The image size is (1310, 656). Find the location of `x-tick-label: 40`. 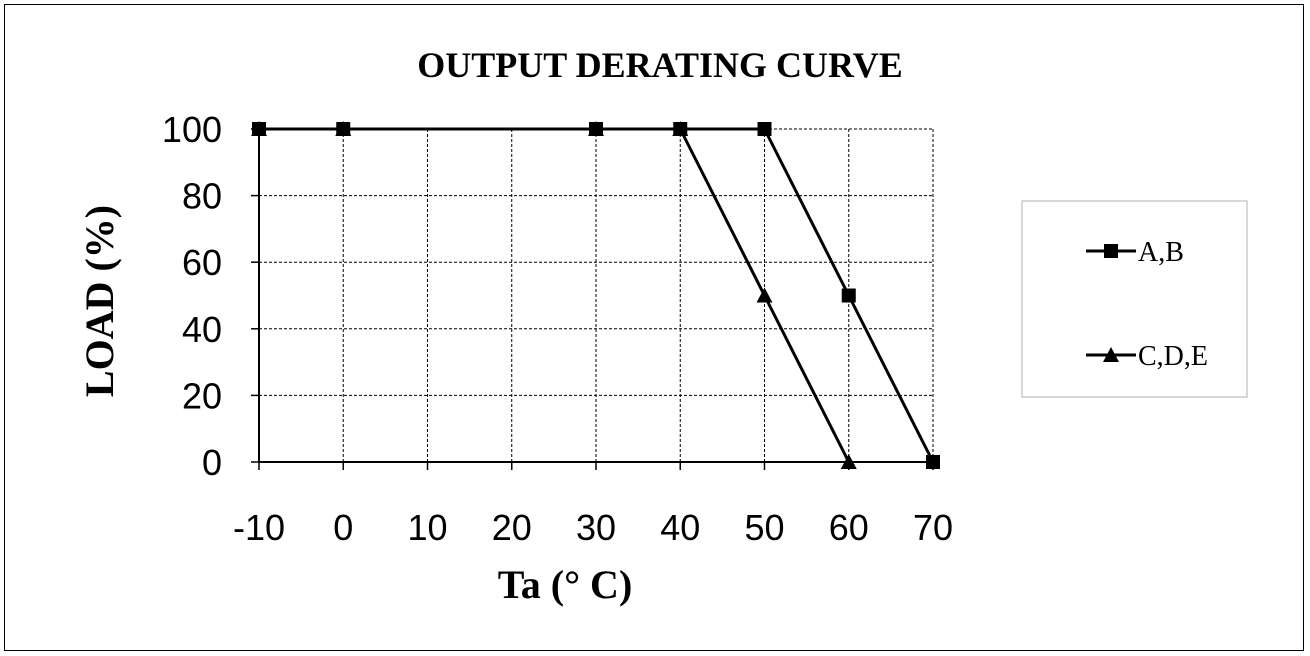

x-tick-label: 40 is located at coordinates (680, 527).